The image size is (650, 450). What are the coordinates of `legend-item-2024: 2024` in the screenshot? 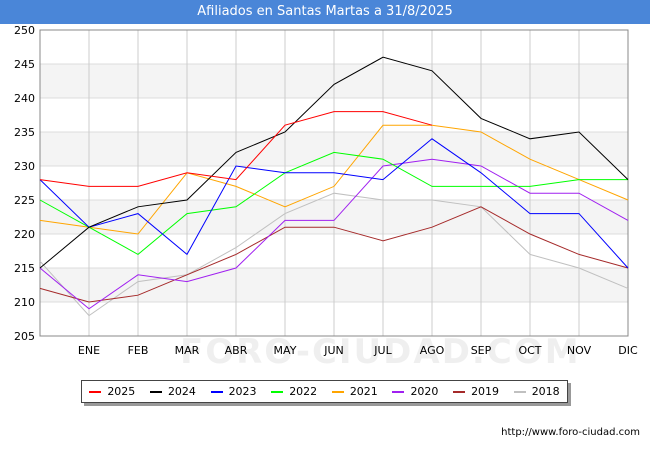 It's located at (172, 391).